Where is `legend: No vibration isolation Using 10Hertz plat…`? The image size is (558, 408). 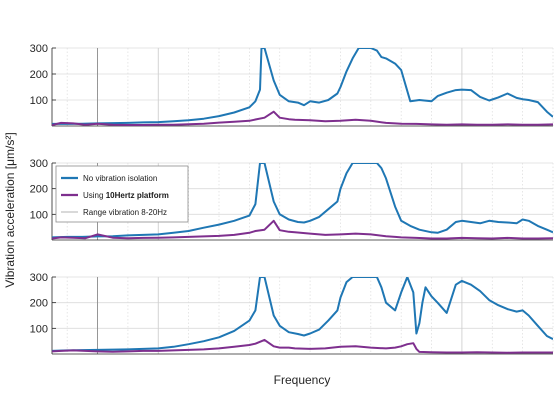 legend: No vibration isolation Using 10Hertz plat… is located at coordinates (122, 194).